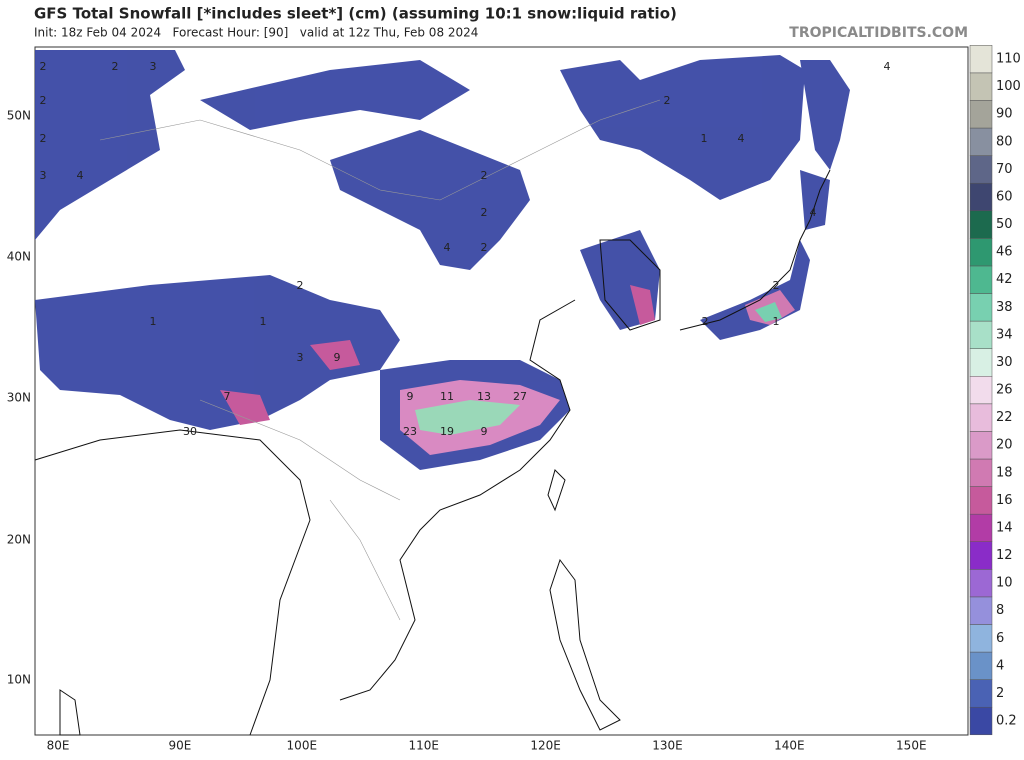 The width and height of the screenshot is (1024, 760). I want to click on longitude-label: 110E, so click(423, 746).